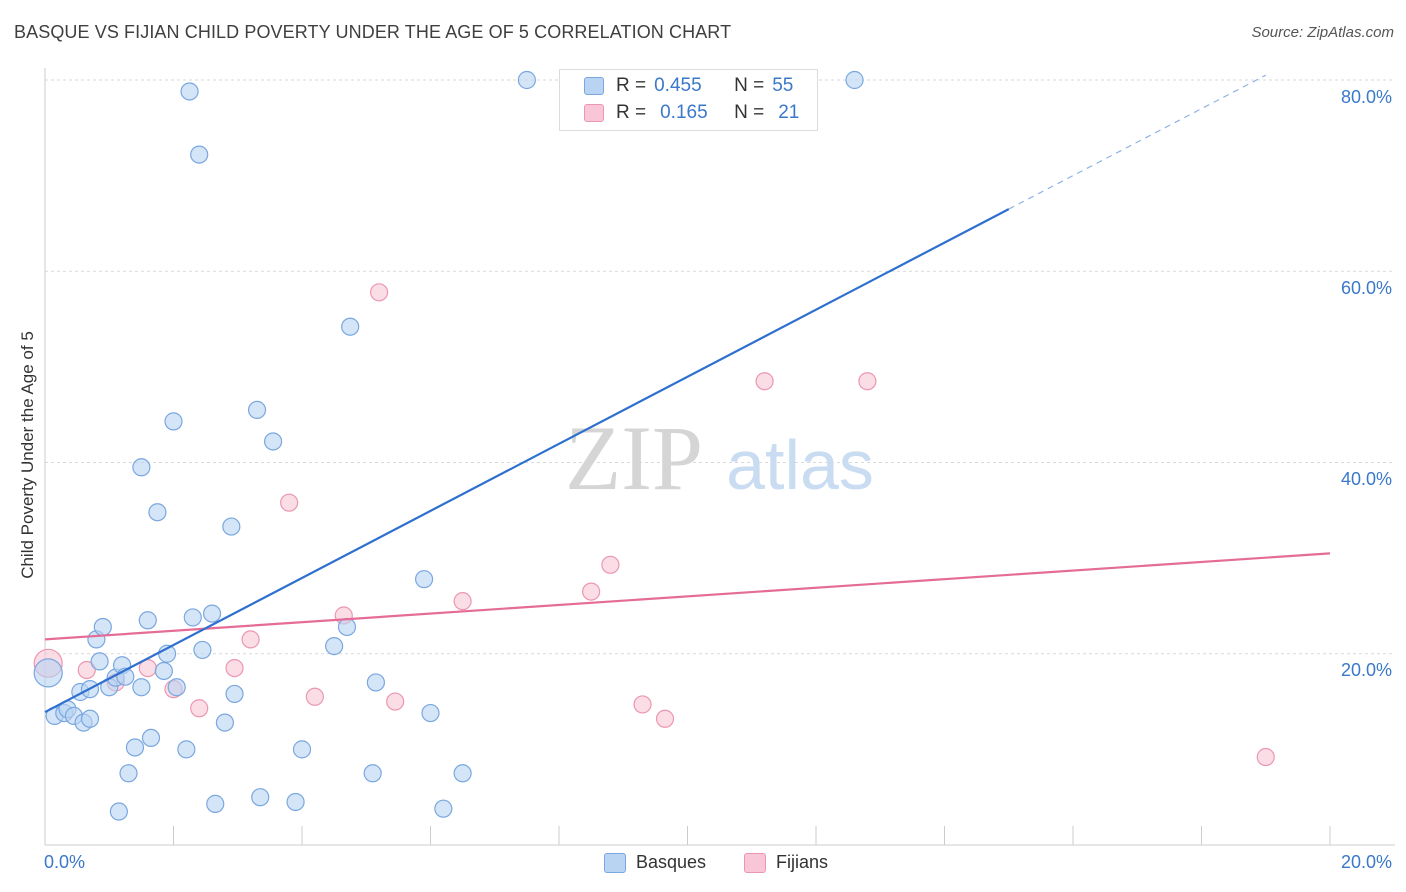 The height and width of the screenshot is (892, 1406). Describe the element at coordinates (802, 862) in the screenshot. I see `fijians-legend-label: Fijians` at that location.